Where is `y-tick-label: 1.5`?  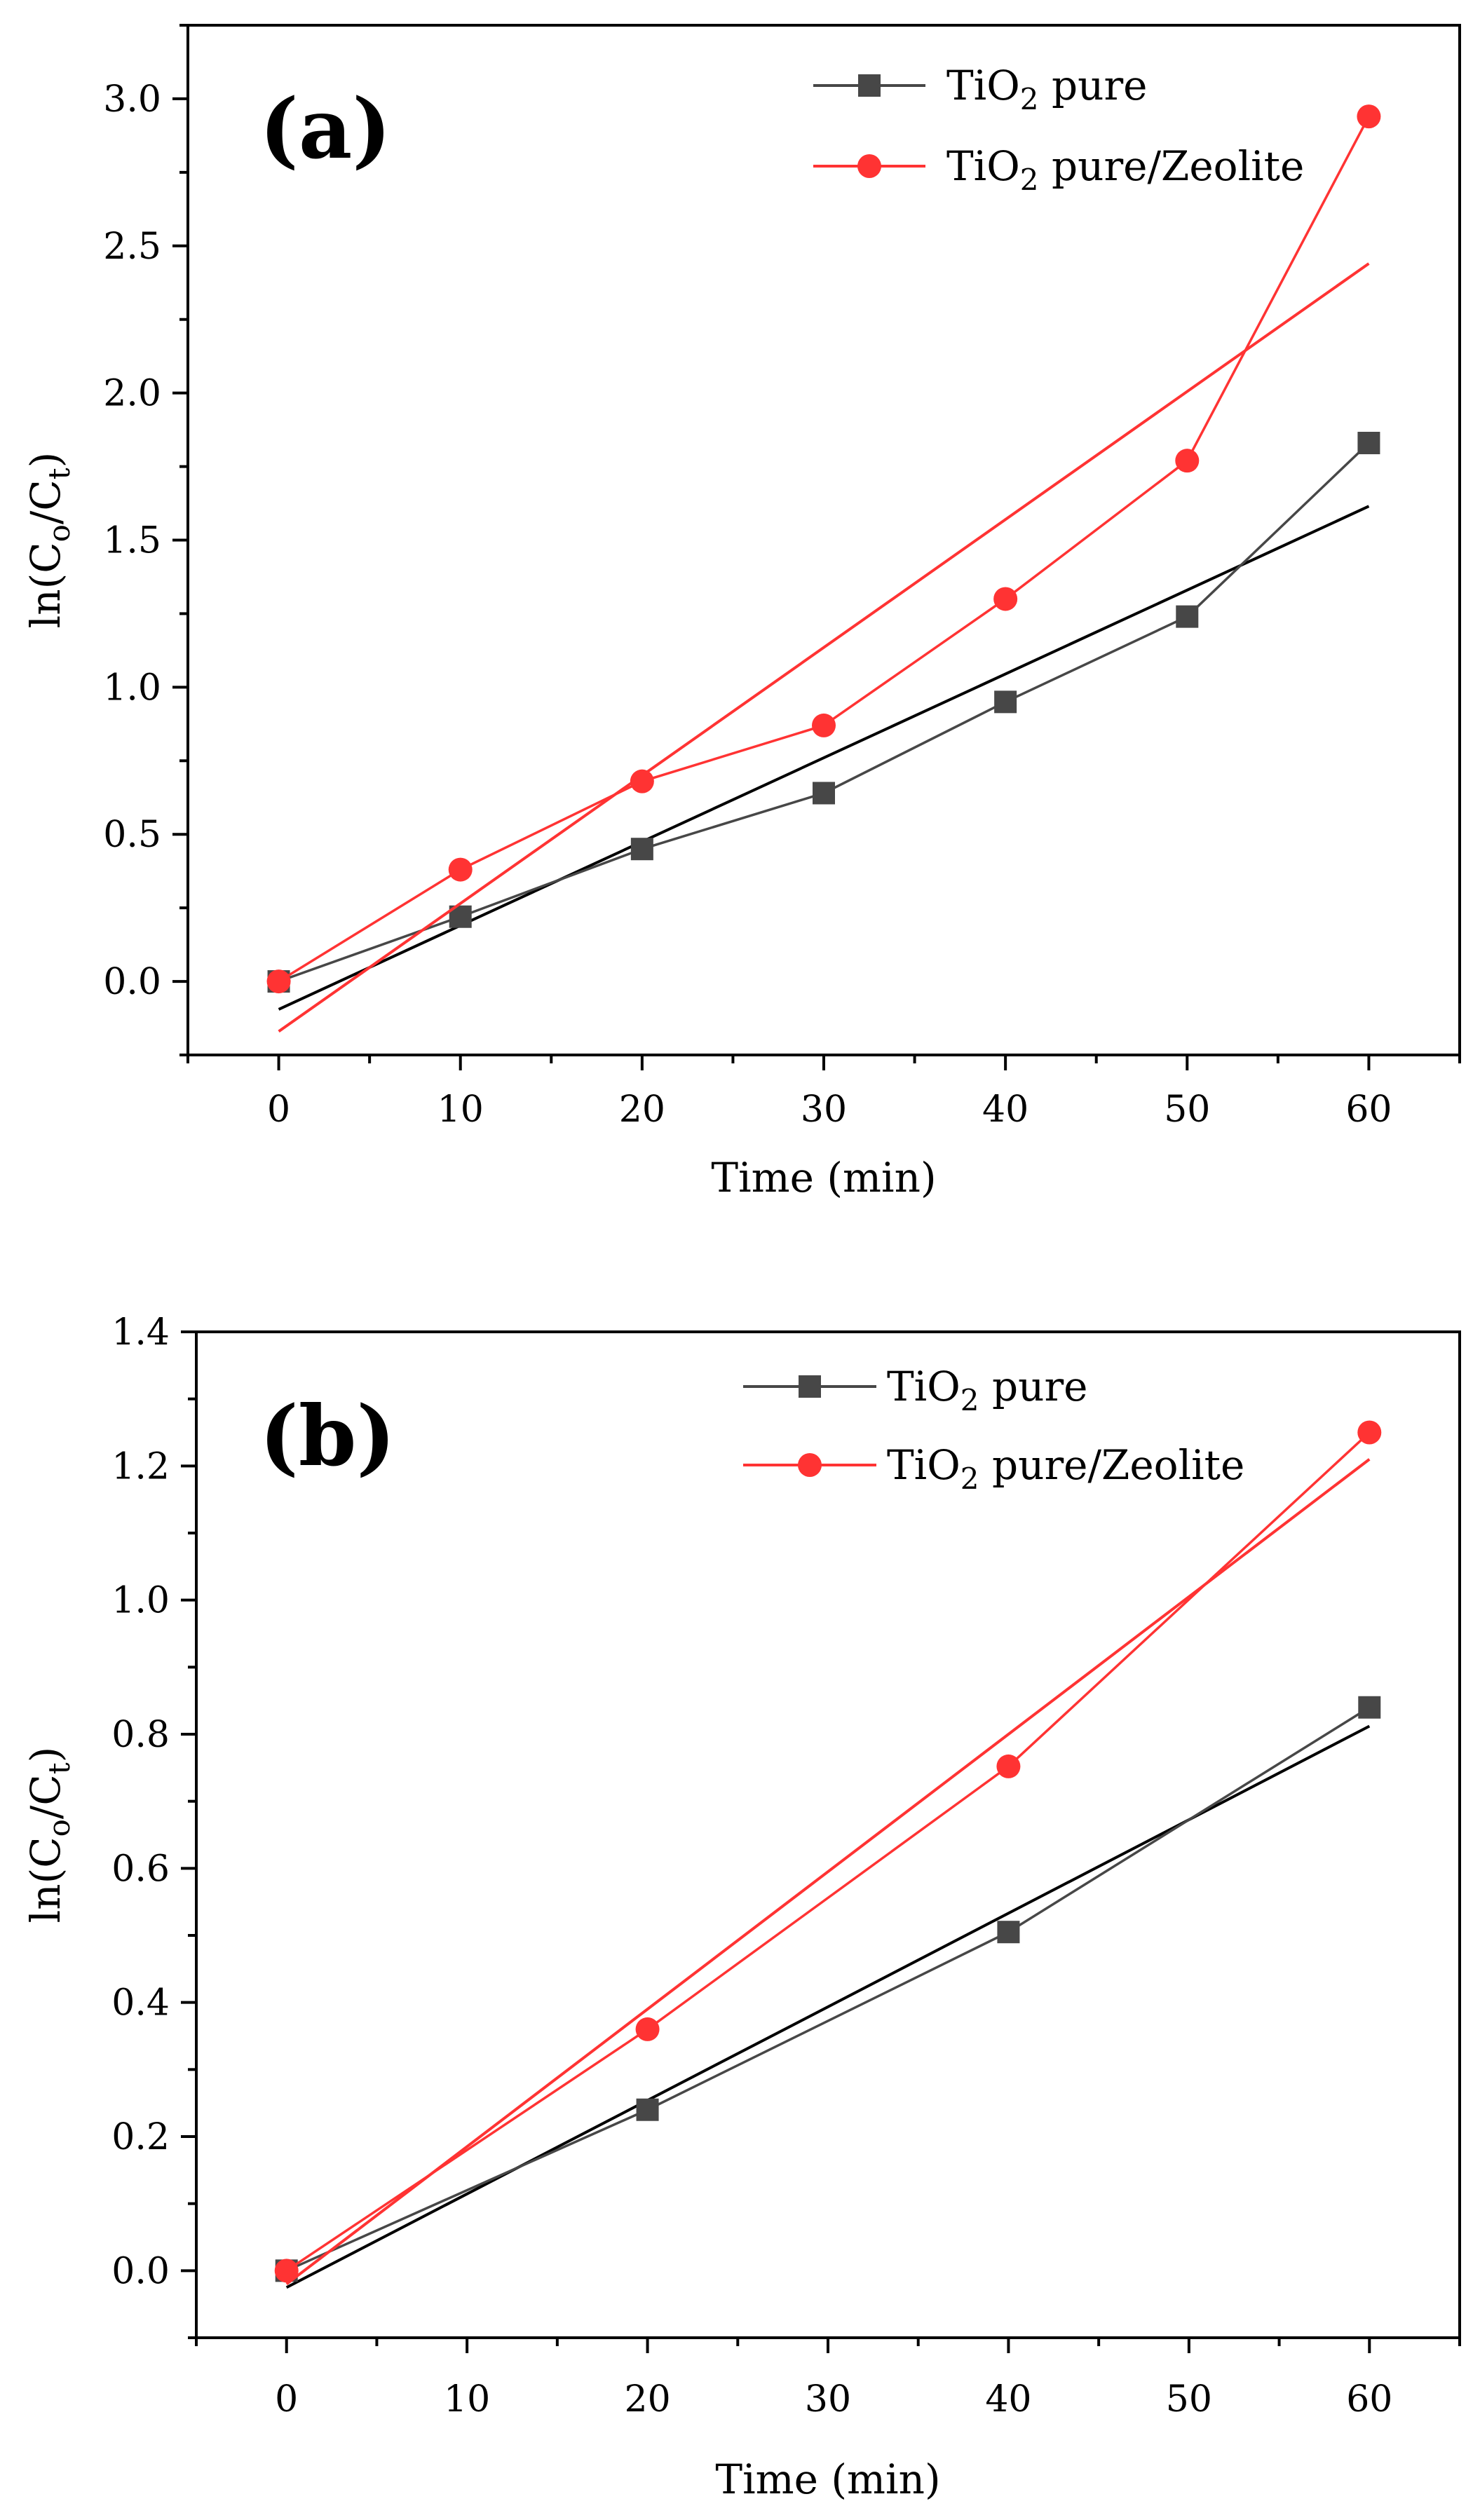
y-tick-label: 1.5 is located at coordinates (132, 541).